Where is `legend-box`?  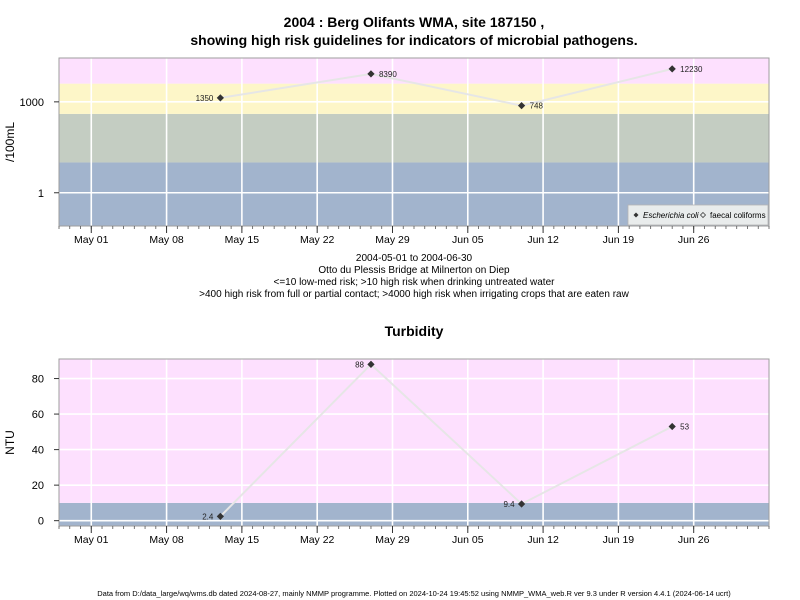
legend-box is located at coordinates (698, 215).